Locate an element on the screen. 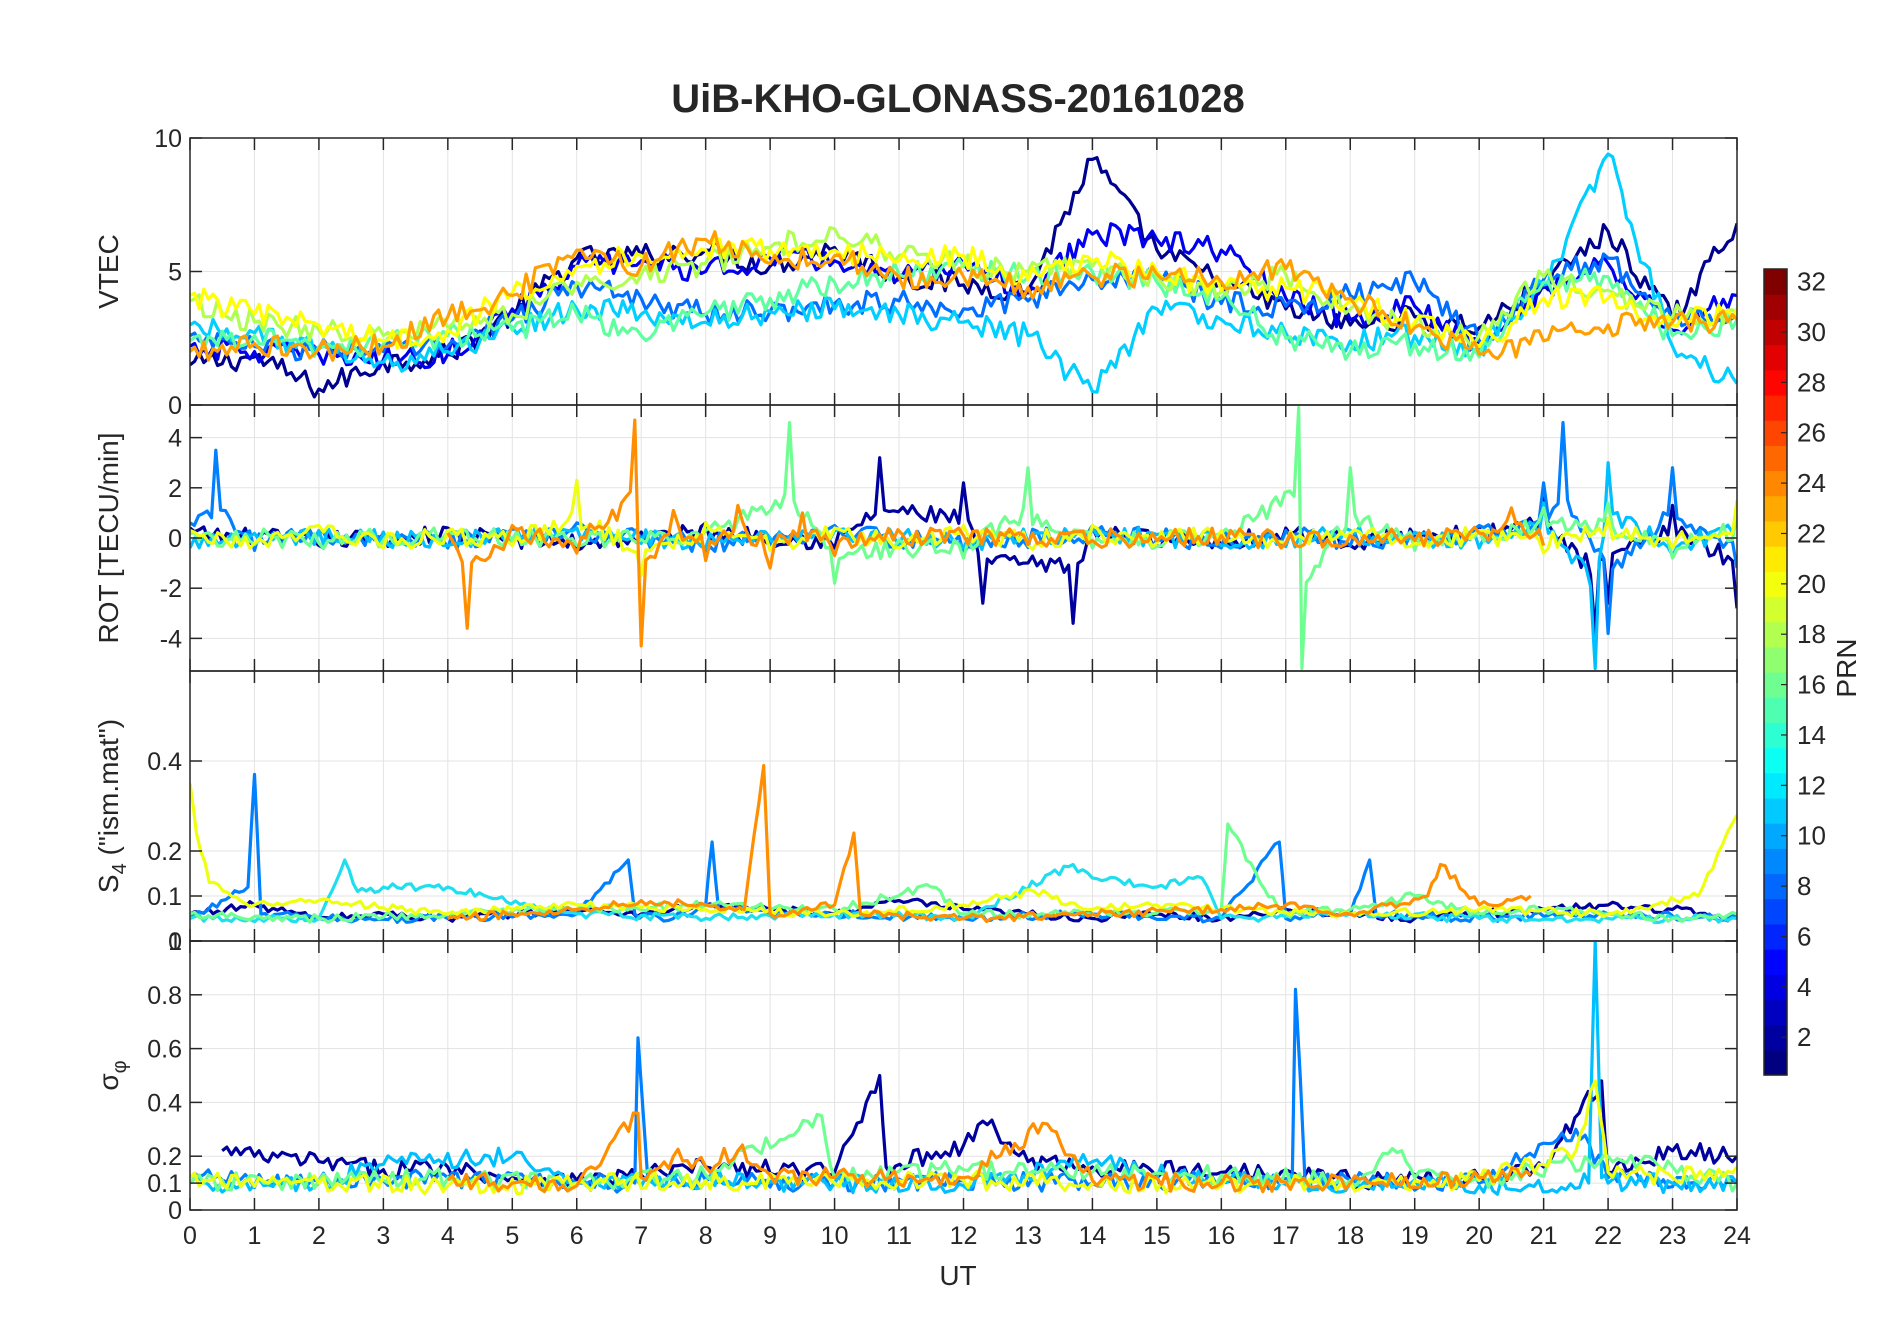 The width and height of the screenshot is (1902, 1335). x-tick-label: 3 is located at coordinates (383, 1236).